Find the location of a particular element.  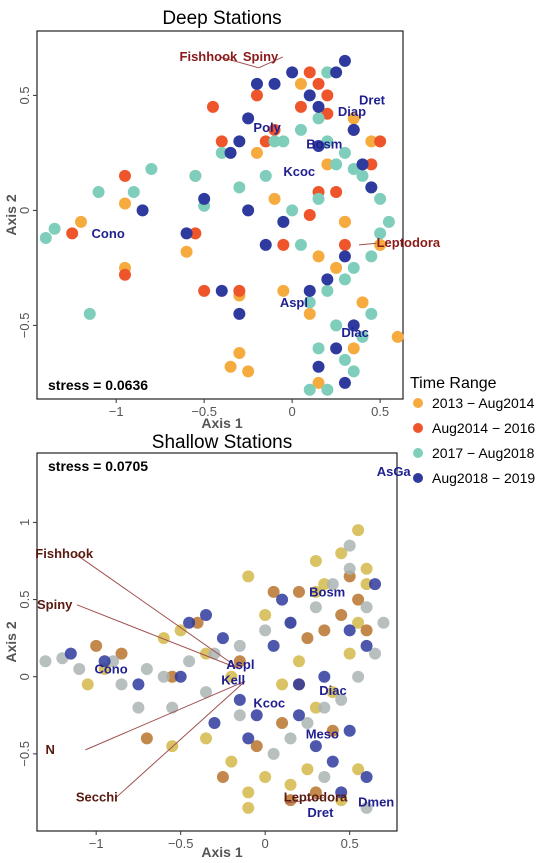

y-axis-ticks: −0.5 0 0.5 is located at coordinates (27, 212).